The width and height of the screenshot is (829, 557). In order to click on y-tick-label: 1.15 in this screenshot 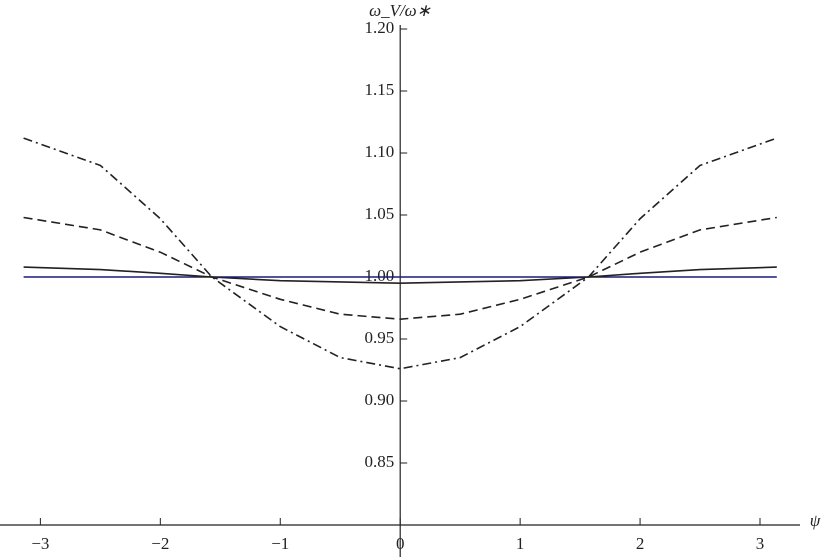, I will do `click(379, 89)`.